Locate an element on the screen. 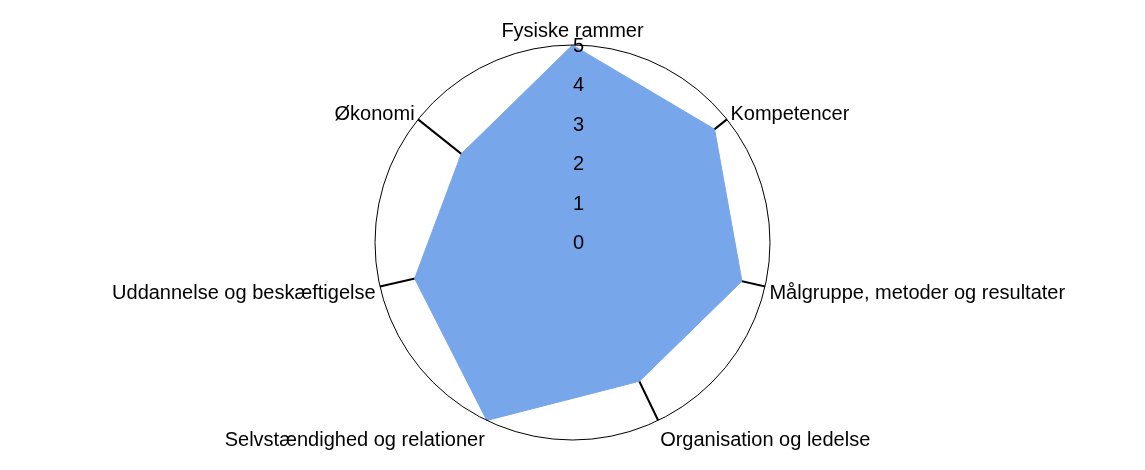  y-tick-label: 4 is located at coordinates (579, 84).